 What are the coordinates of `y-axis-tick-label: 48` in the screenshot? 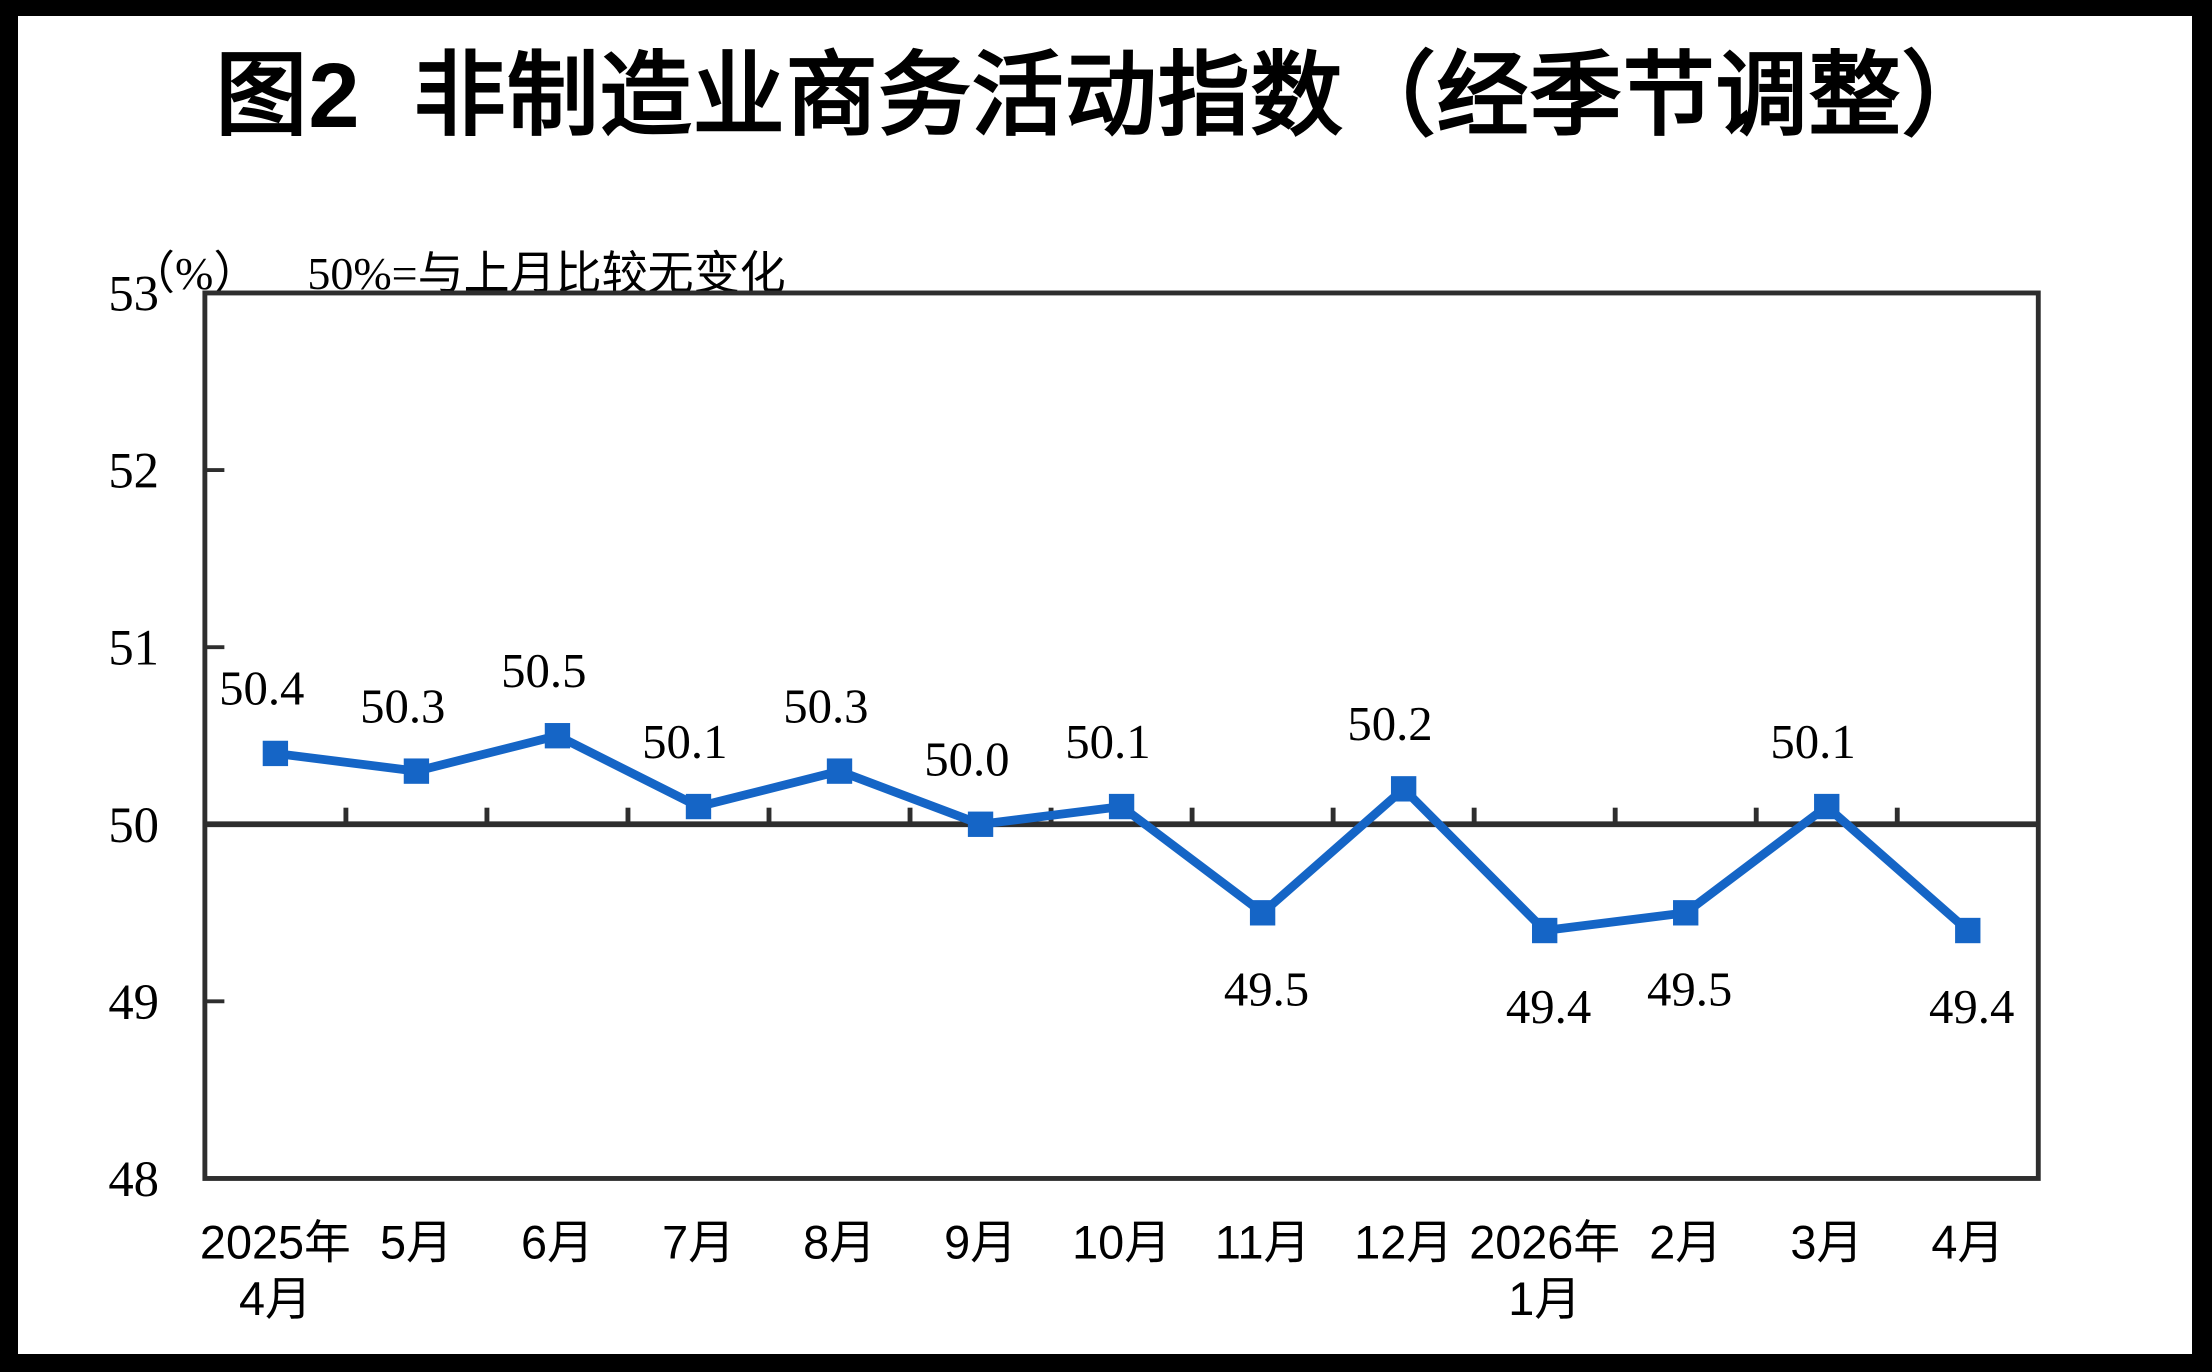 It's located at (133, 1179).